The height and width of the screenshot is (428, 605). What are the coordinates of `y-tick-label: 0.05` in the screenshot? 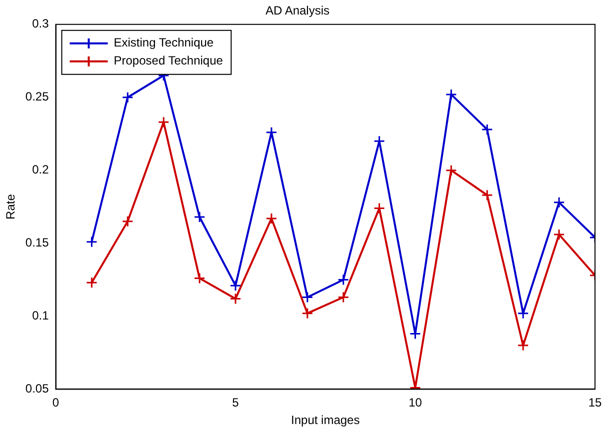 It's located at (37, 389).